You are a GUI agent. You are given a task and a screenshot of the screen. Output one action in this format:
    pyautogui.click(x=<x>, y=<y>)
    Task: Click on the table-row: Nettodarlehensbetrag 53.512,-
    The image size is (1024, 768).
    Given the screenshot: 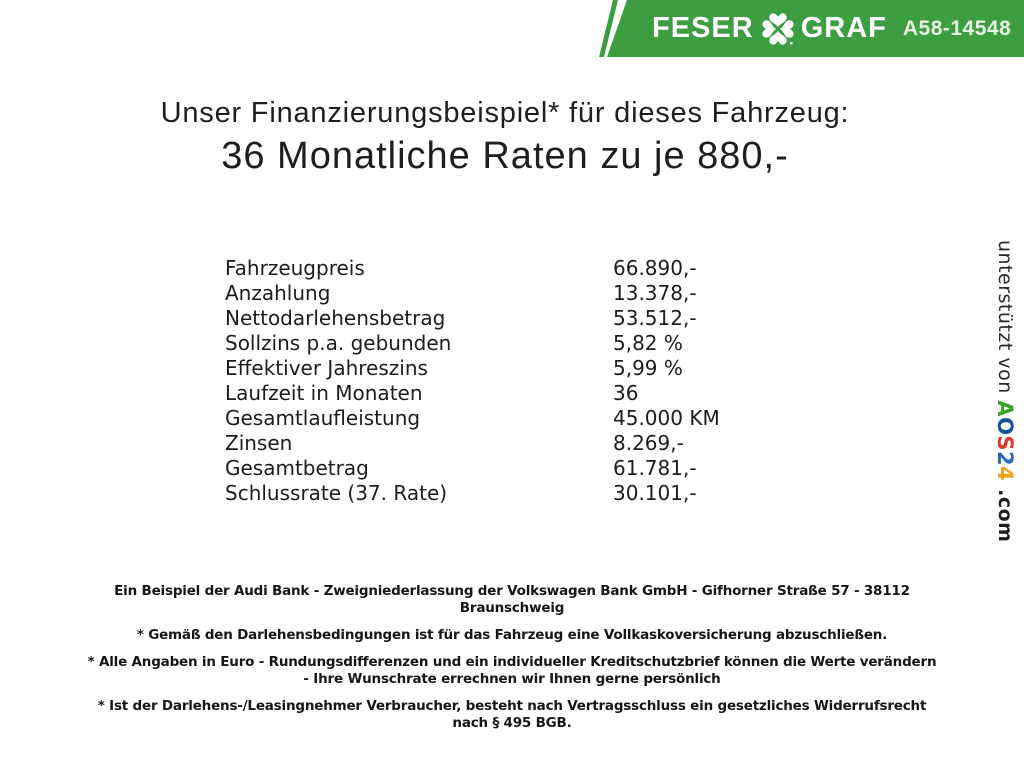 What is the action you would take?
    pyautogui.click(x=525, y=318)
    